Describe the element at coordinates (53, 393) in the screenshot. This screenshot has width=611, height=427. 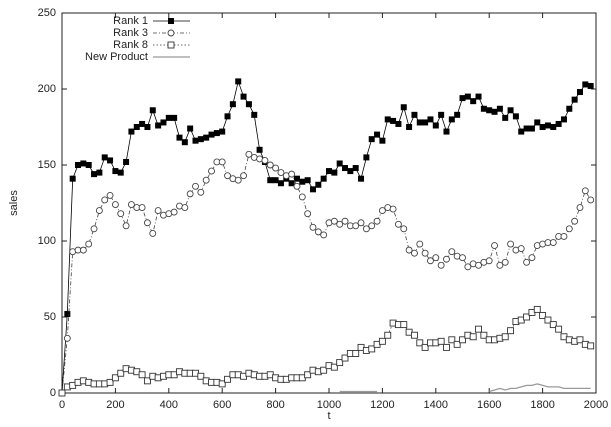
I see `y-tick-label: 0` at that location.